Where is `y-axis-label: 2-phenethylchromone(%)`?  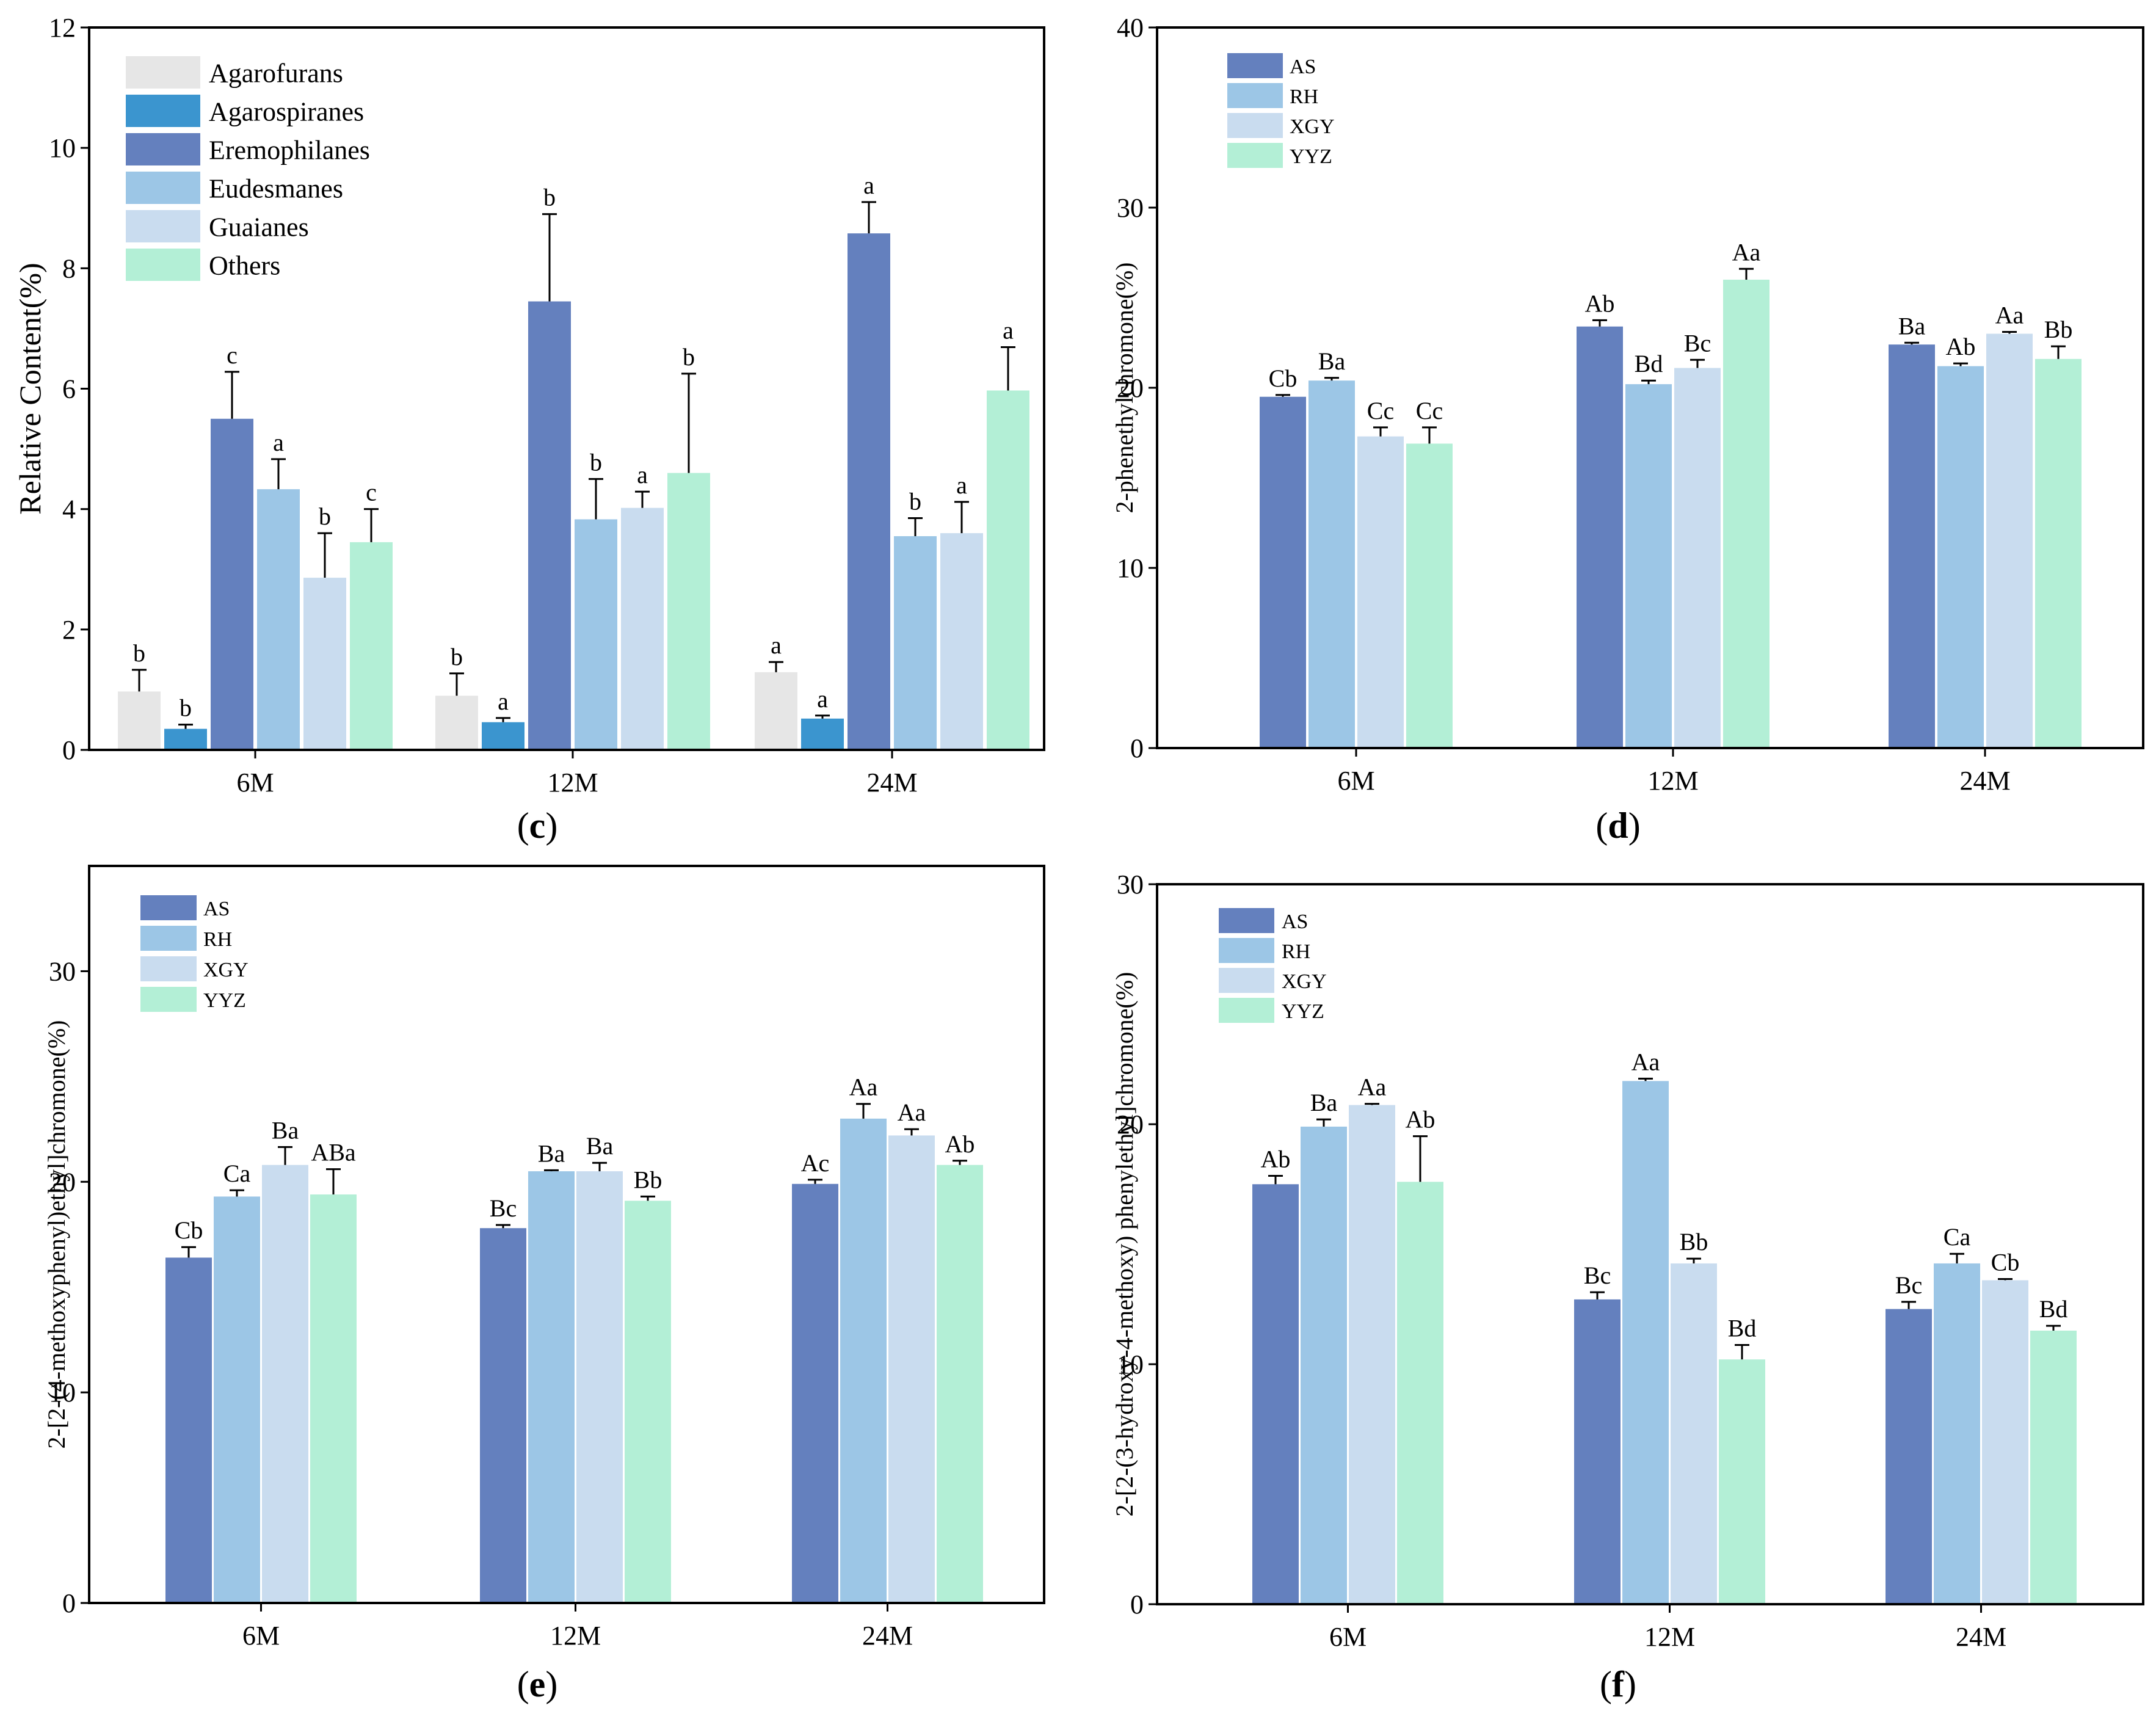
y-axis-label: 2-phenethylchromone(%) is located at coordinates (1124, 389).